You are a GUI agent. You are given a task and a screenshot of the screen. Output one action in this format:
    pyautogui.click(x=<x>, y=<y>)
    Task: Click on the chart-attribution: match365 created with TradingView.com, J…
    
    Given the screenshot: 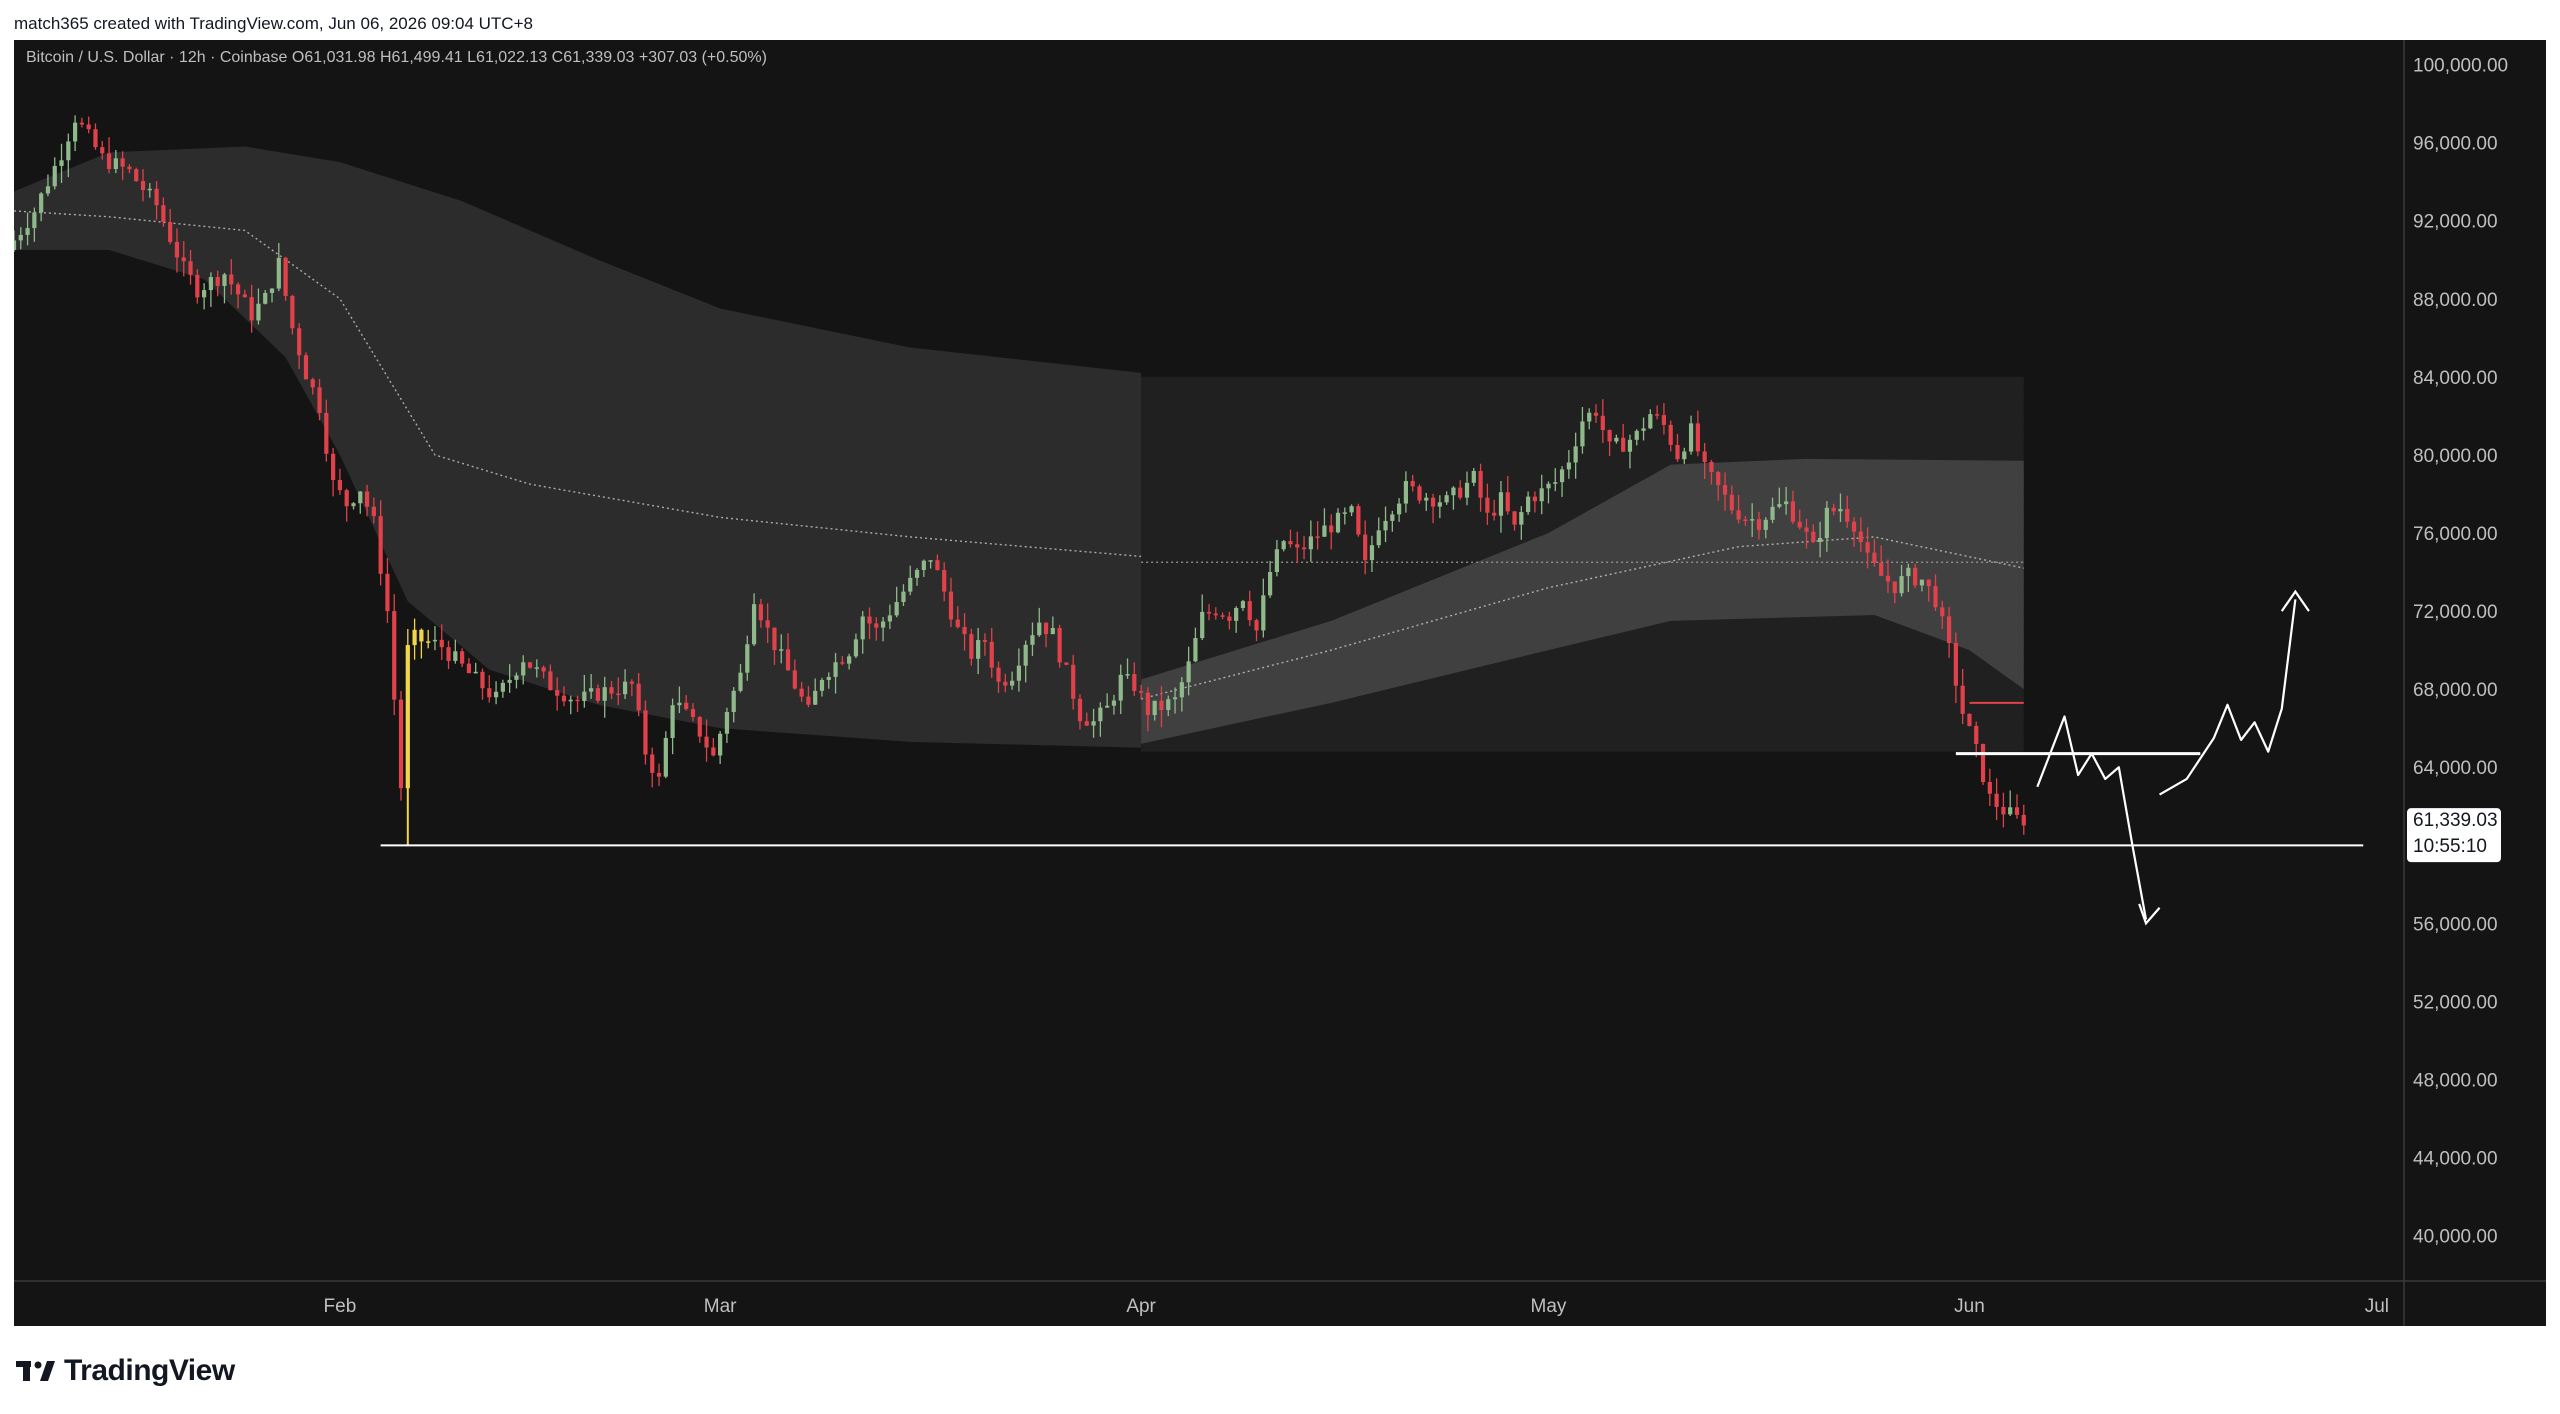 What is the action you would take?
    pyautogui.click(x=273, y=23)
    